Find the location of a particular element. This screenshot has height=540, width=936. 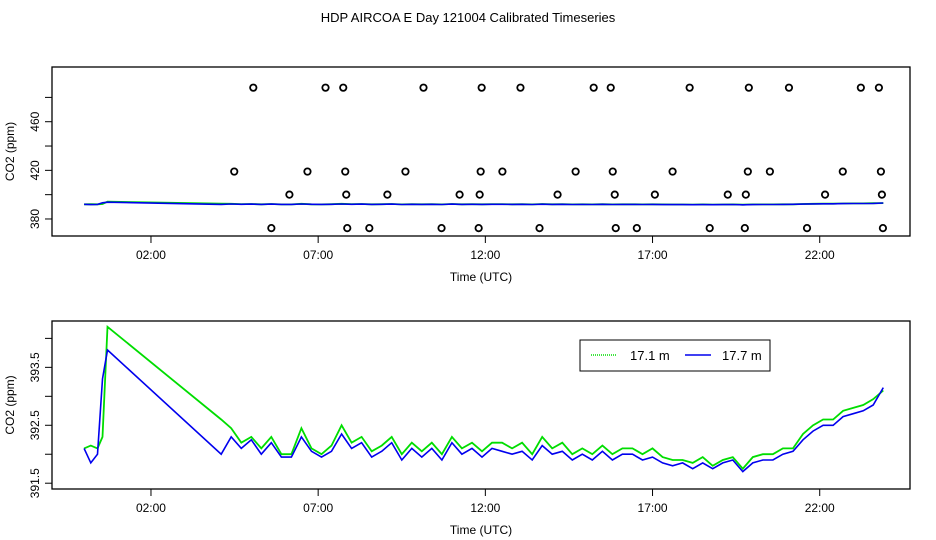

y-tick-label: 393.5 is located at coordinates (35, 367).